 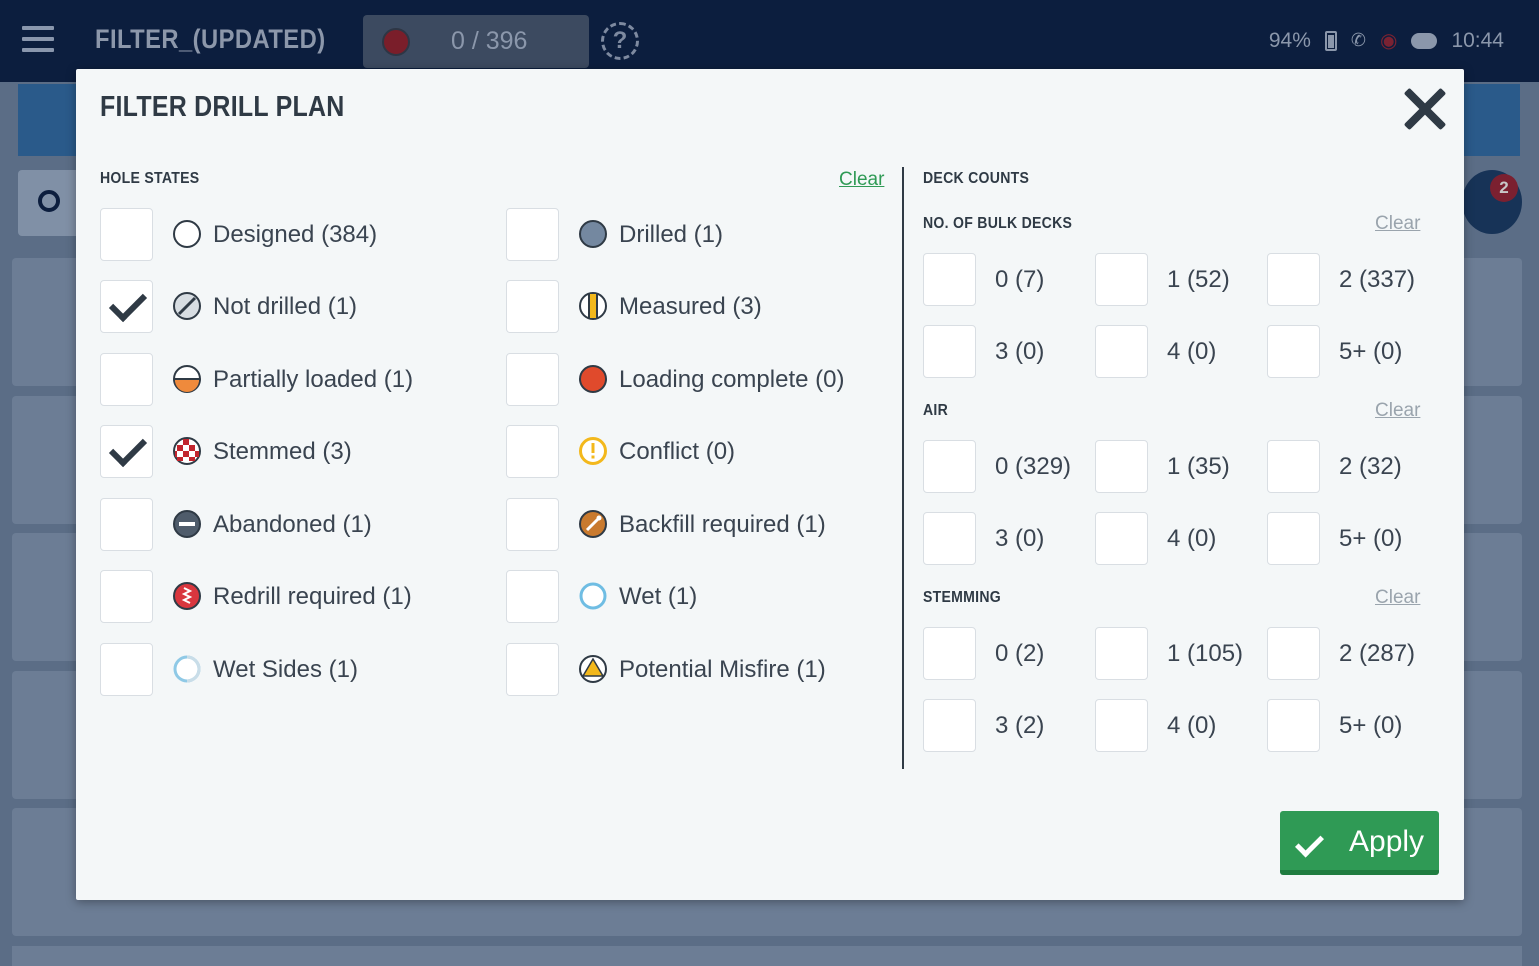 What do you see at coordinates (962, 597) in the screenshot?
I see `stemming-heading: STEMMING` at bounding box center [962, 597].